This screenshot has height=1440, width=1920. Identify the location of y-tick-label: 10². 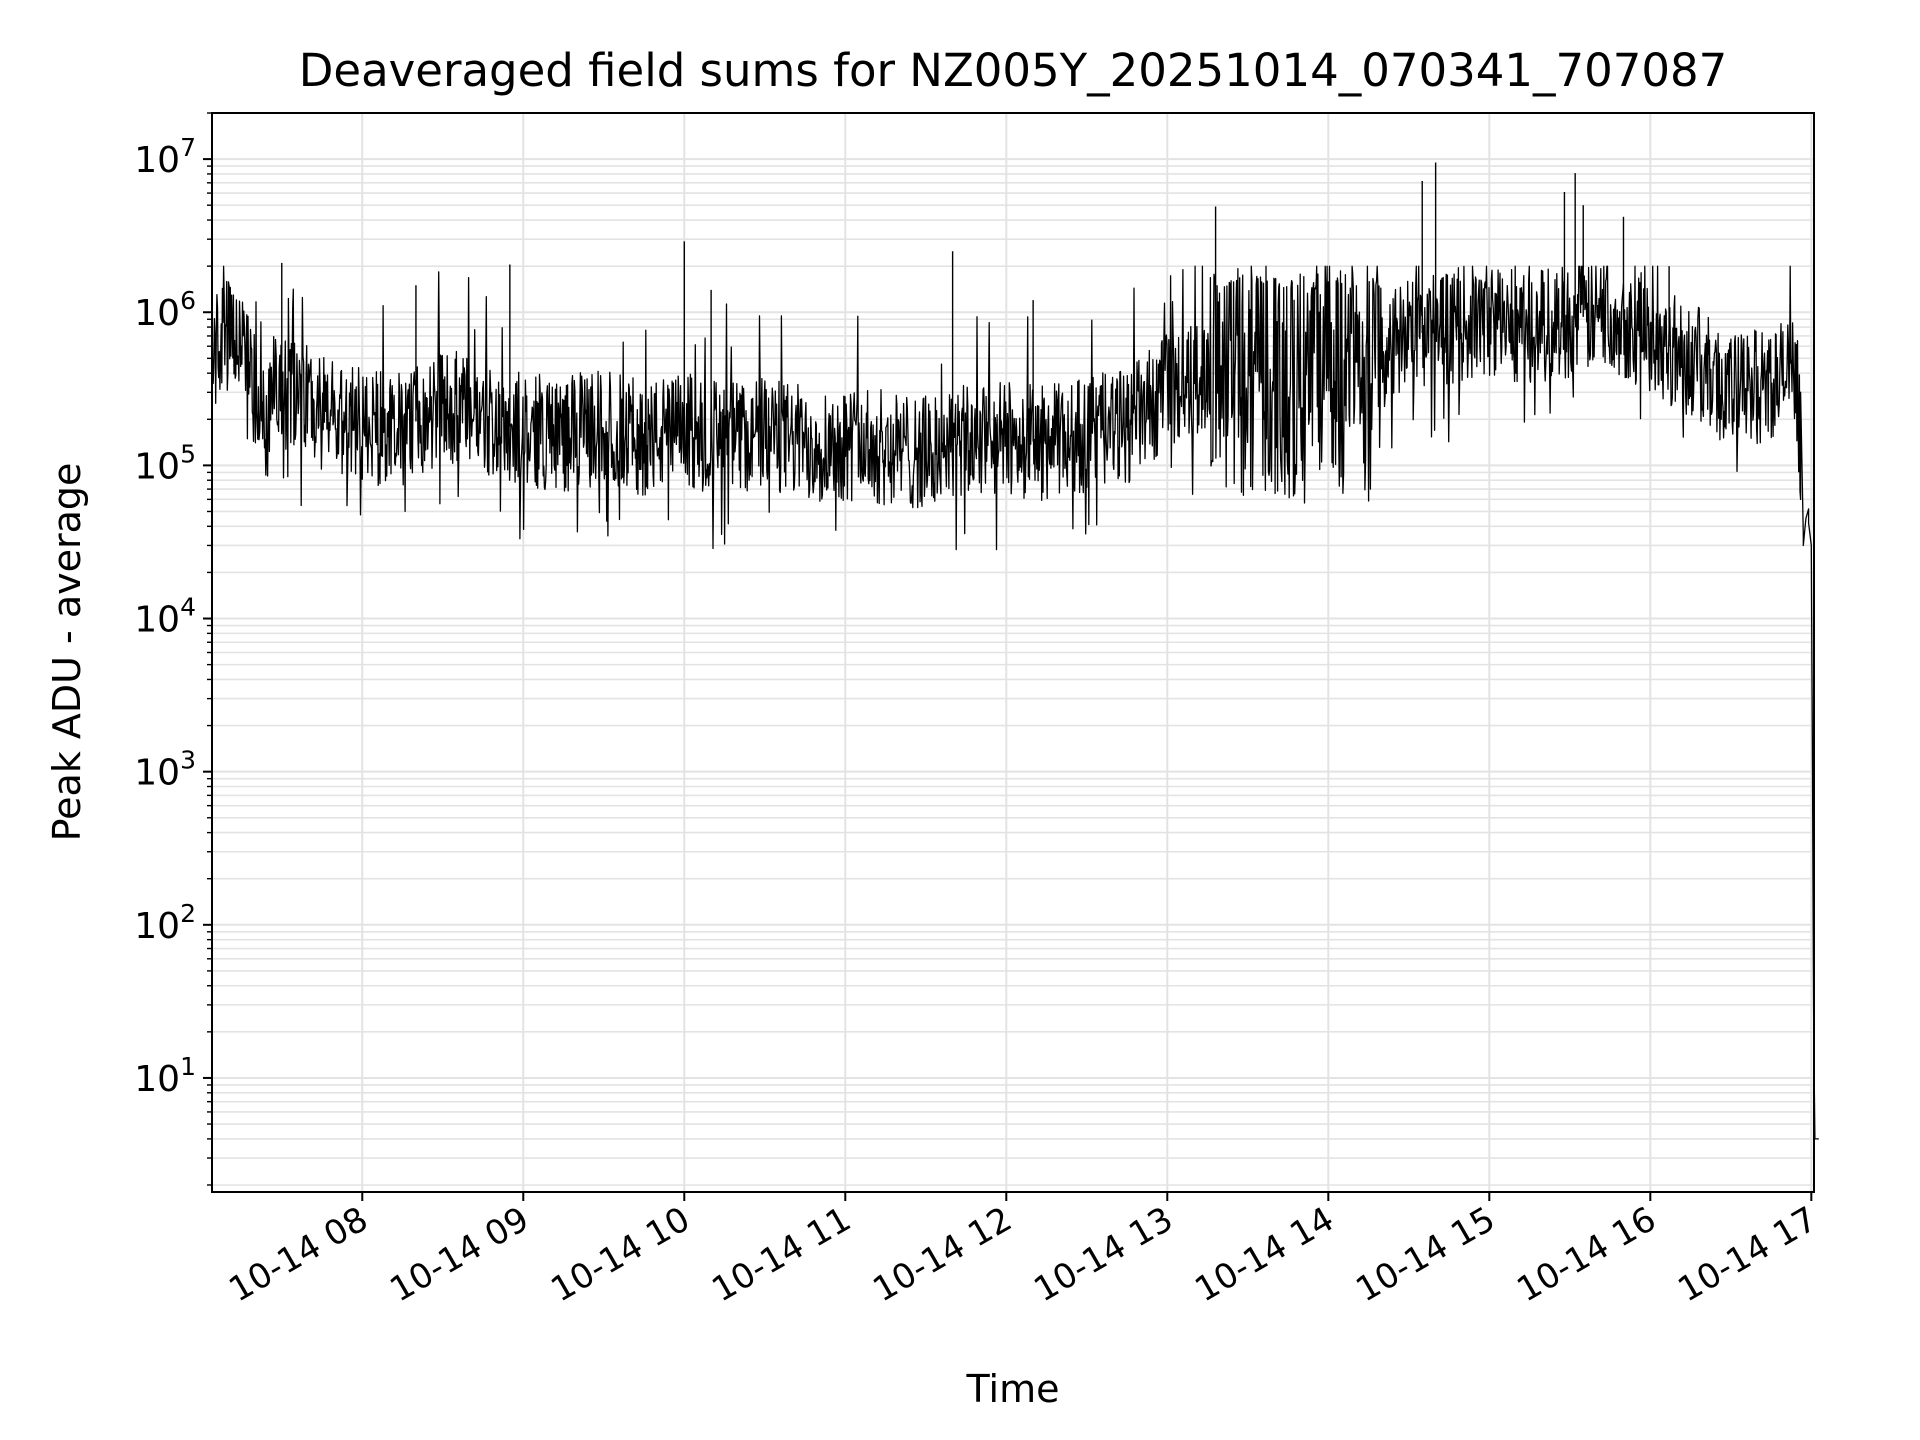
(165, 923).